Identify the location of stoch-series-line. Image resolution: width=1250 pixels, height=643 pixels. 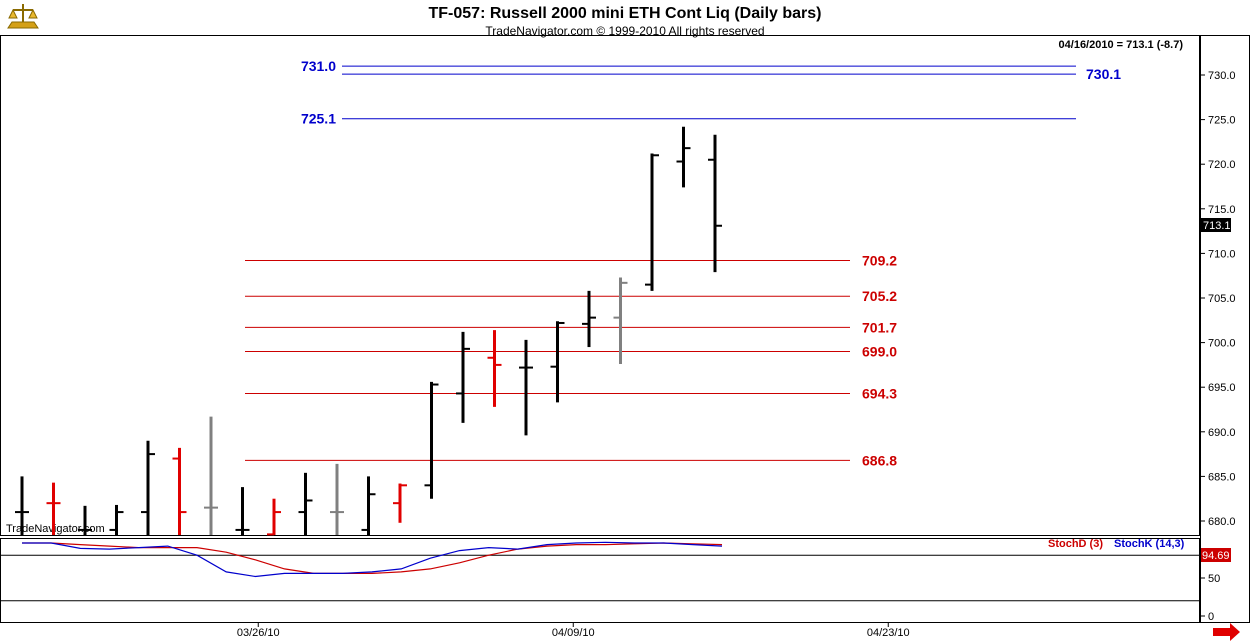
(372, 559).